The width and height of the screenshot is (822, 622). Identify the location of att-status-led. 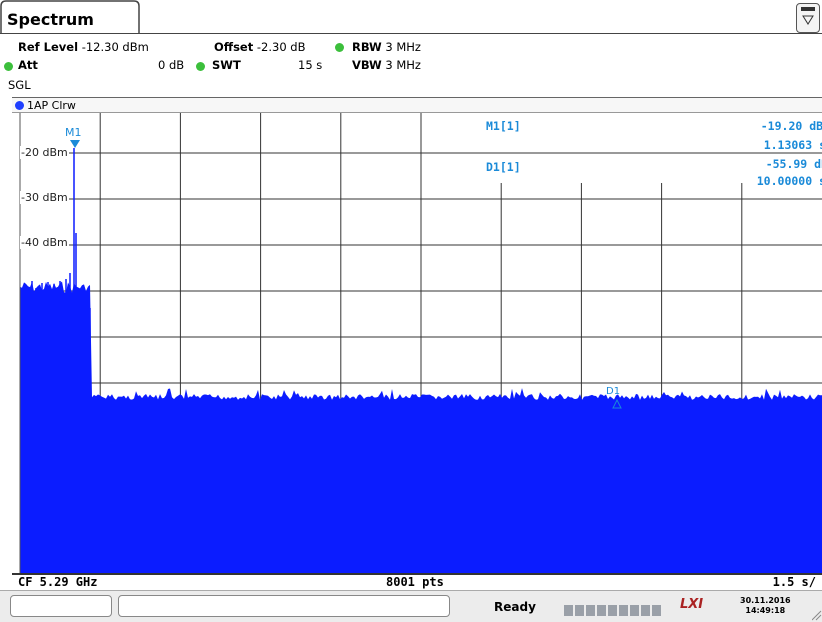
(8, 66).